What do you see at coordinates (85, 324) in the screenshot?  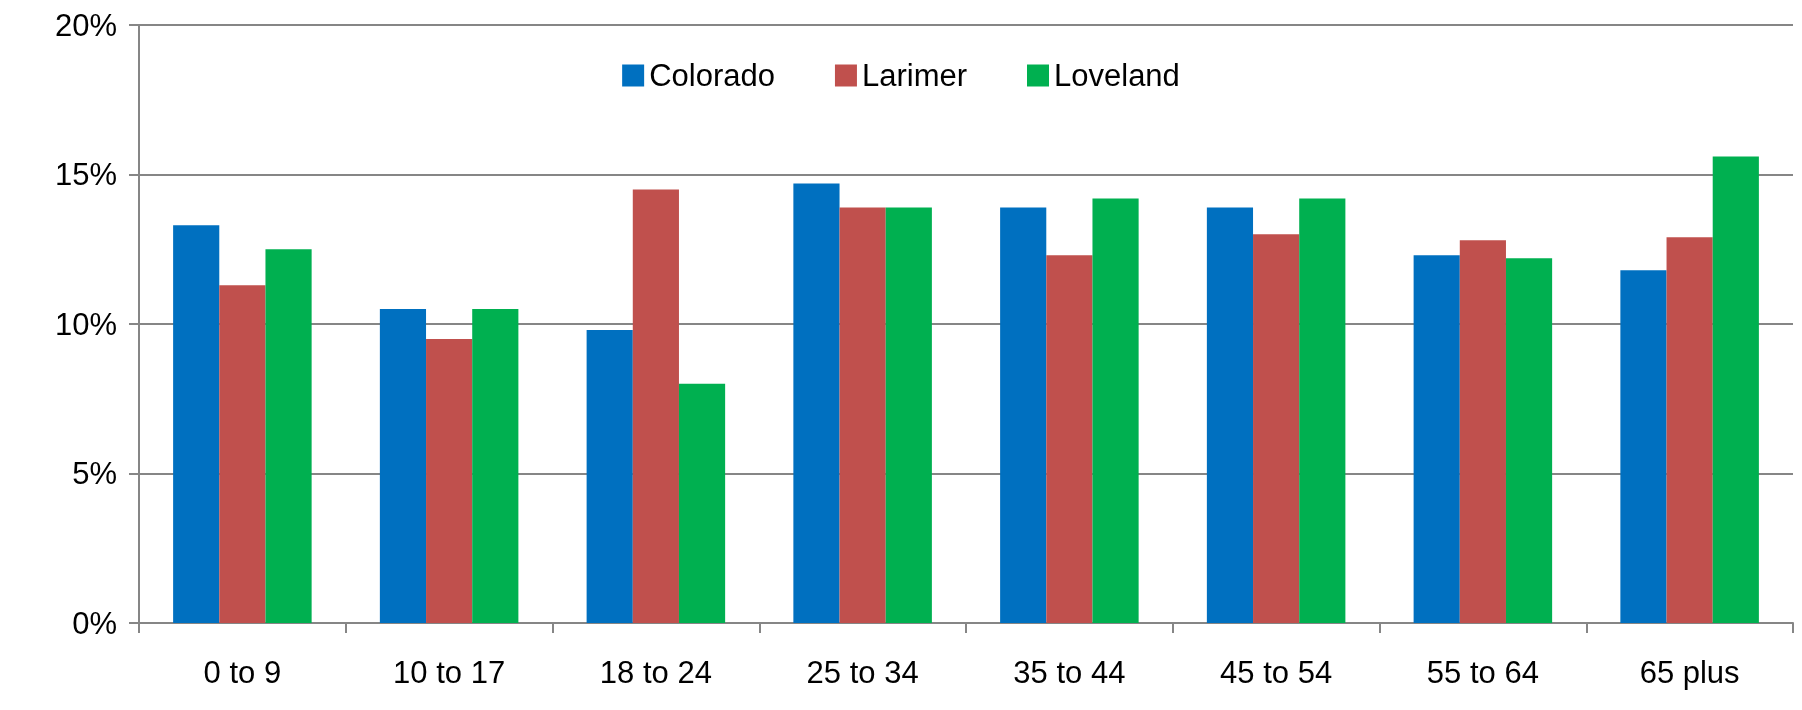 I see `y-tick-label: 10%` at bounding box center [85, 324].